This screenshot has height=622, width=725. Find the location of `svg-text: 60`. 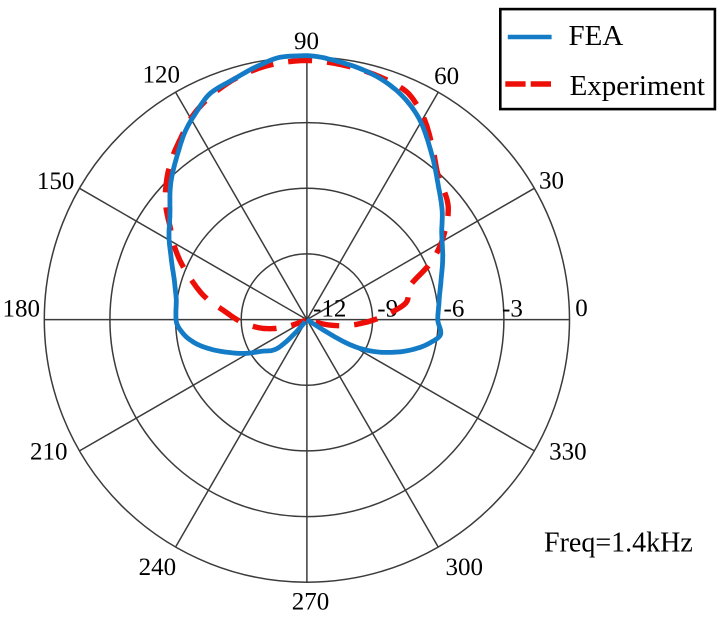

svg-text: 60 is located at coordinates (446, 76).